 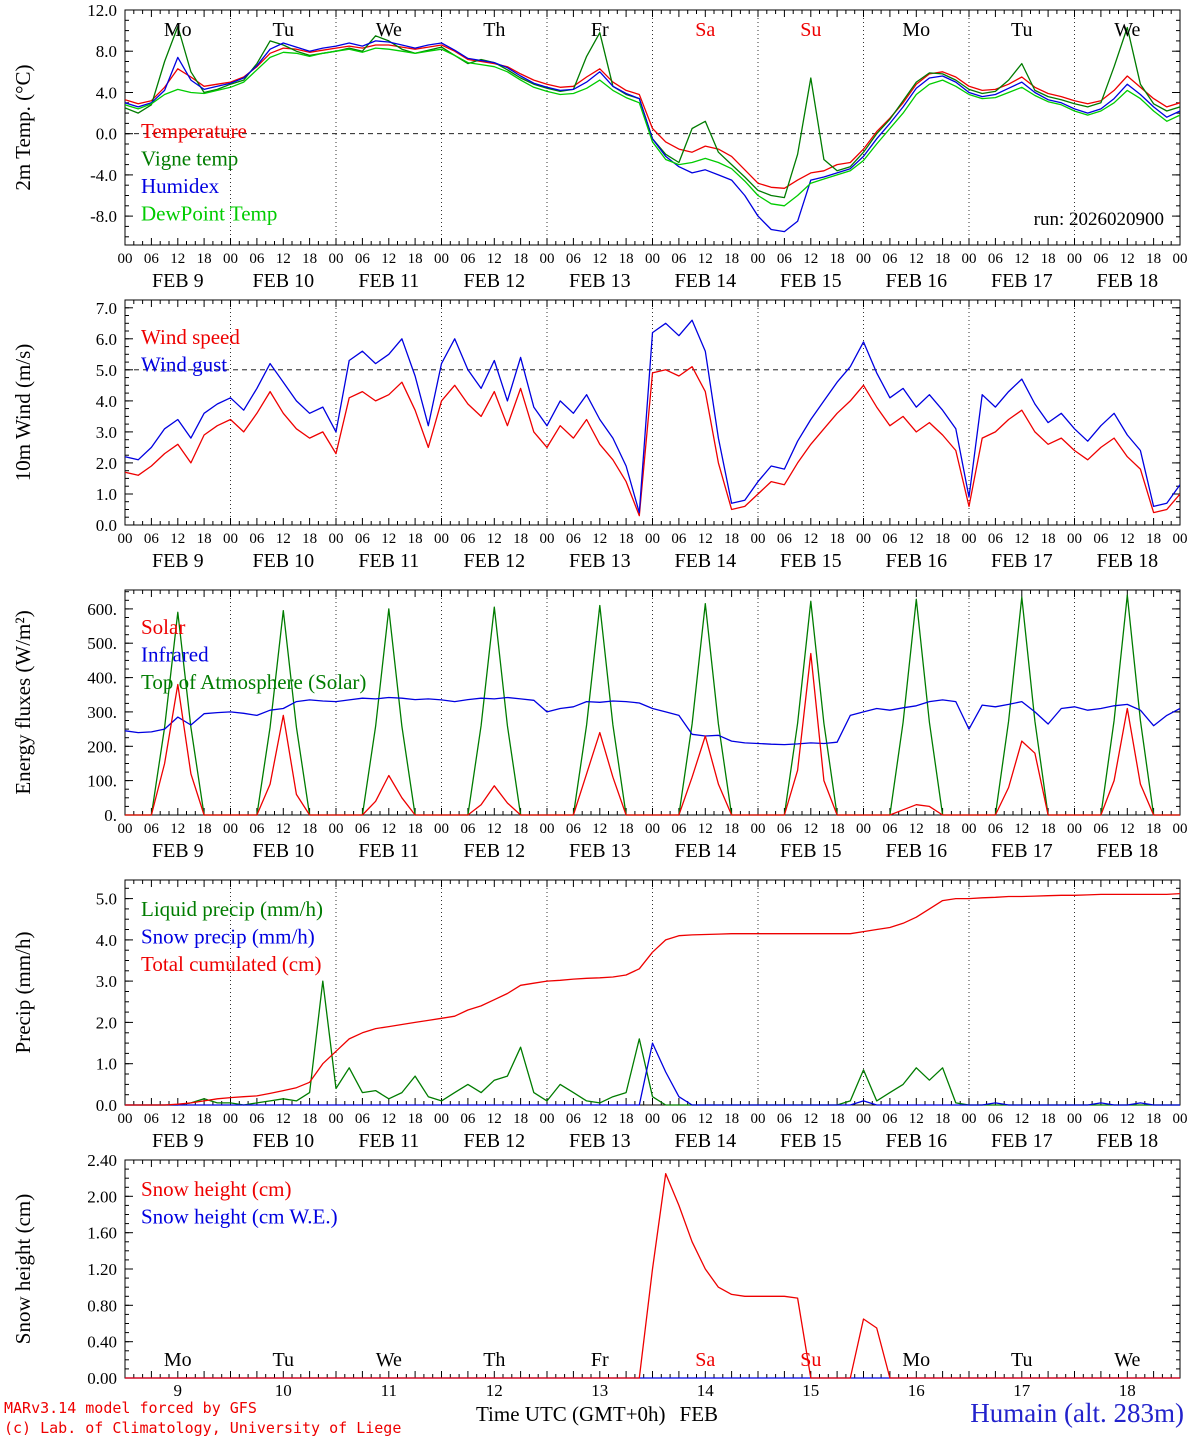 What do you see at coordinates (102, 712) in the screenshot?
I see `y-tick-label: 300.` at bounding box center [102, 712].